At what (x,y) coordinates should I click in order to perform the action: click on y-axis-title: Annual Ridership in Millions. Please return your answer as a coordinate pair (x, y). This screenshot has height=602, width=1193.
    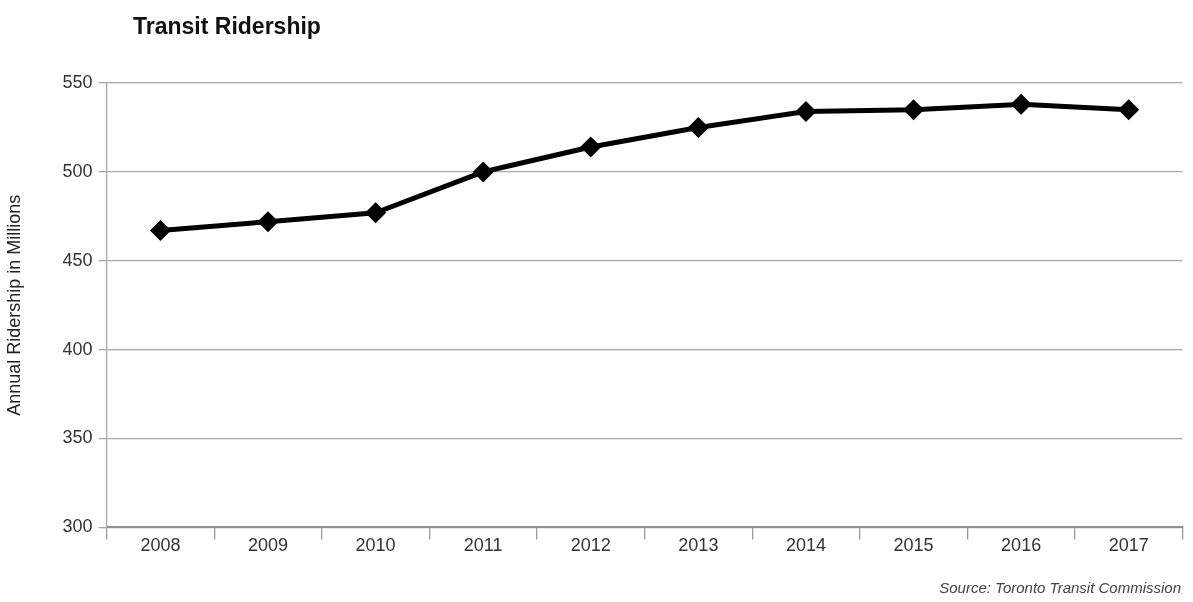
    Looking at the image, I should click on (13, 305).